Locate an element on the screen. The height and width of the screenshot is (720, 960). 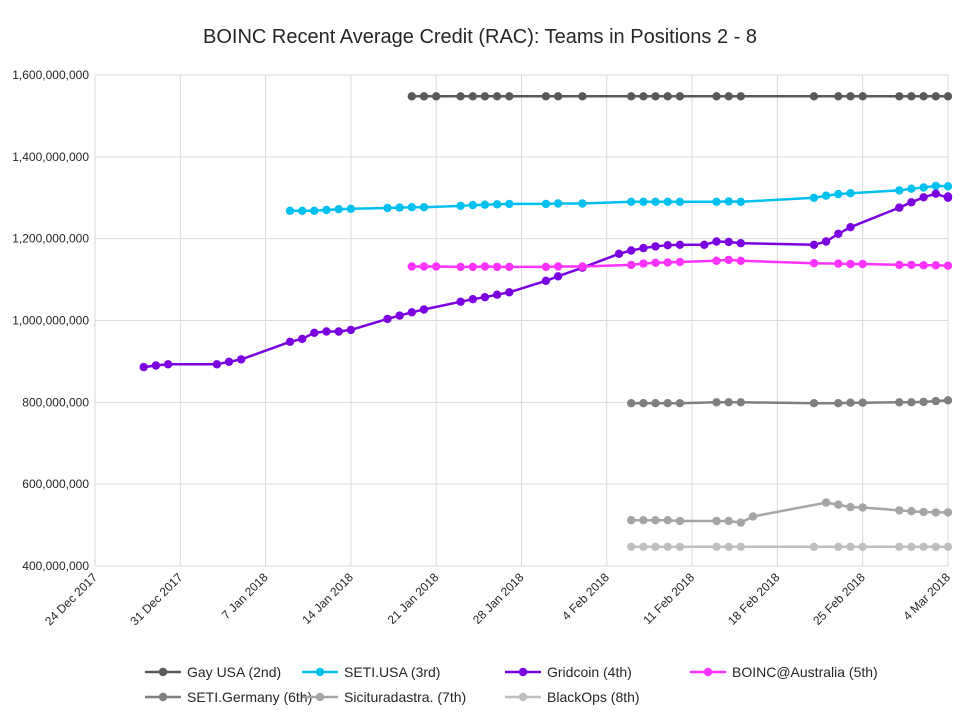
legend-label: SETI.Germany (6th) is located at coordinates (249, 697).